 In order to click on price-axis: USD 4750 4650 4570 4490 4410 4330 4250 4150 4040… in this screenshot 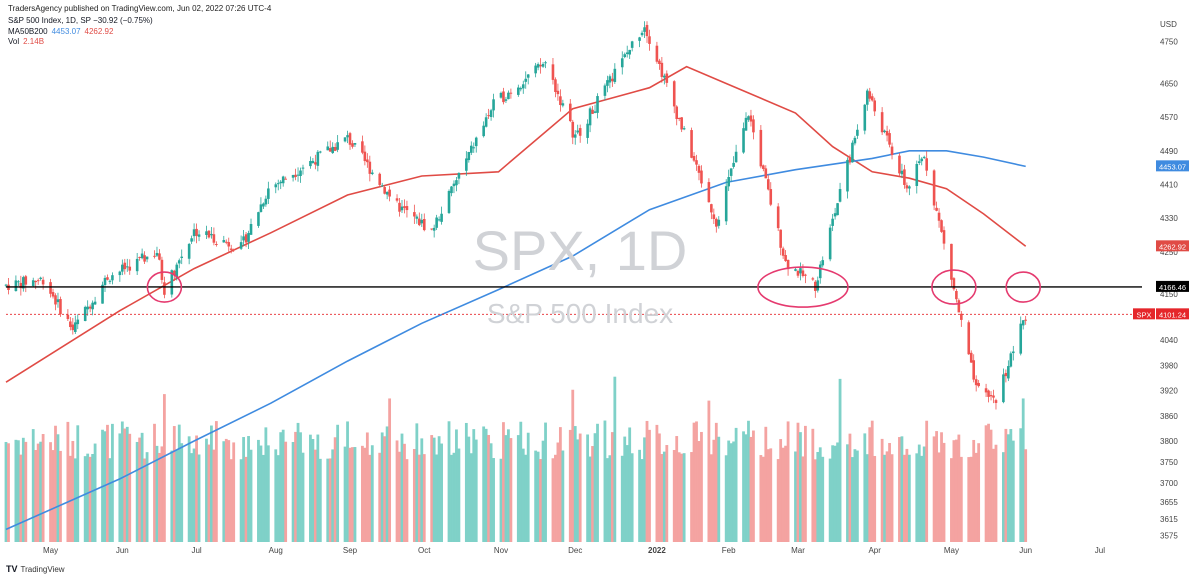, I will do `click(1169, 280)`.